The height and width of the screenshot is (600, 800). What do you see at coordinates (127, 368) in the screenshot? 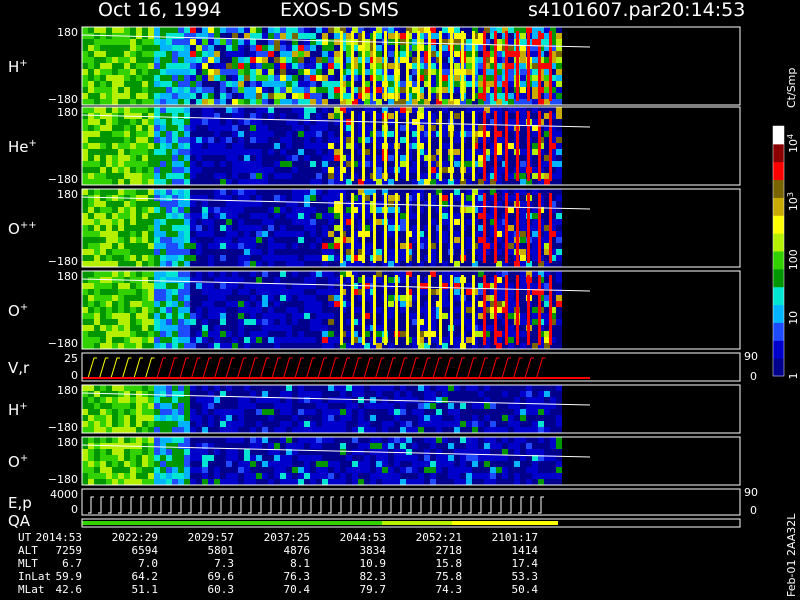
I see `velocity-tick` at bounding box center [127, 368].